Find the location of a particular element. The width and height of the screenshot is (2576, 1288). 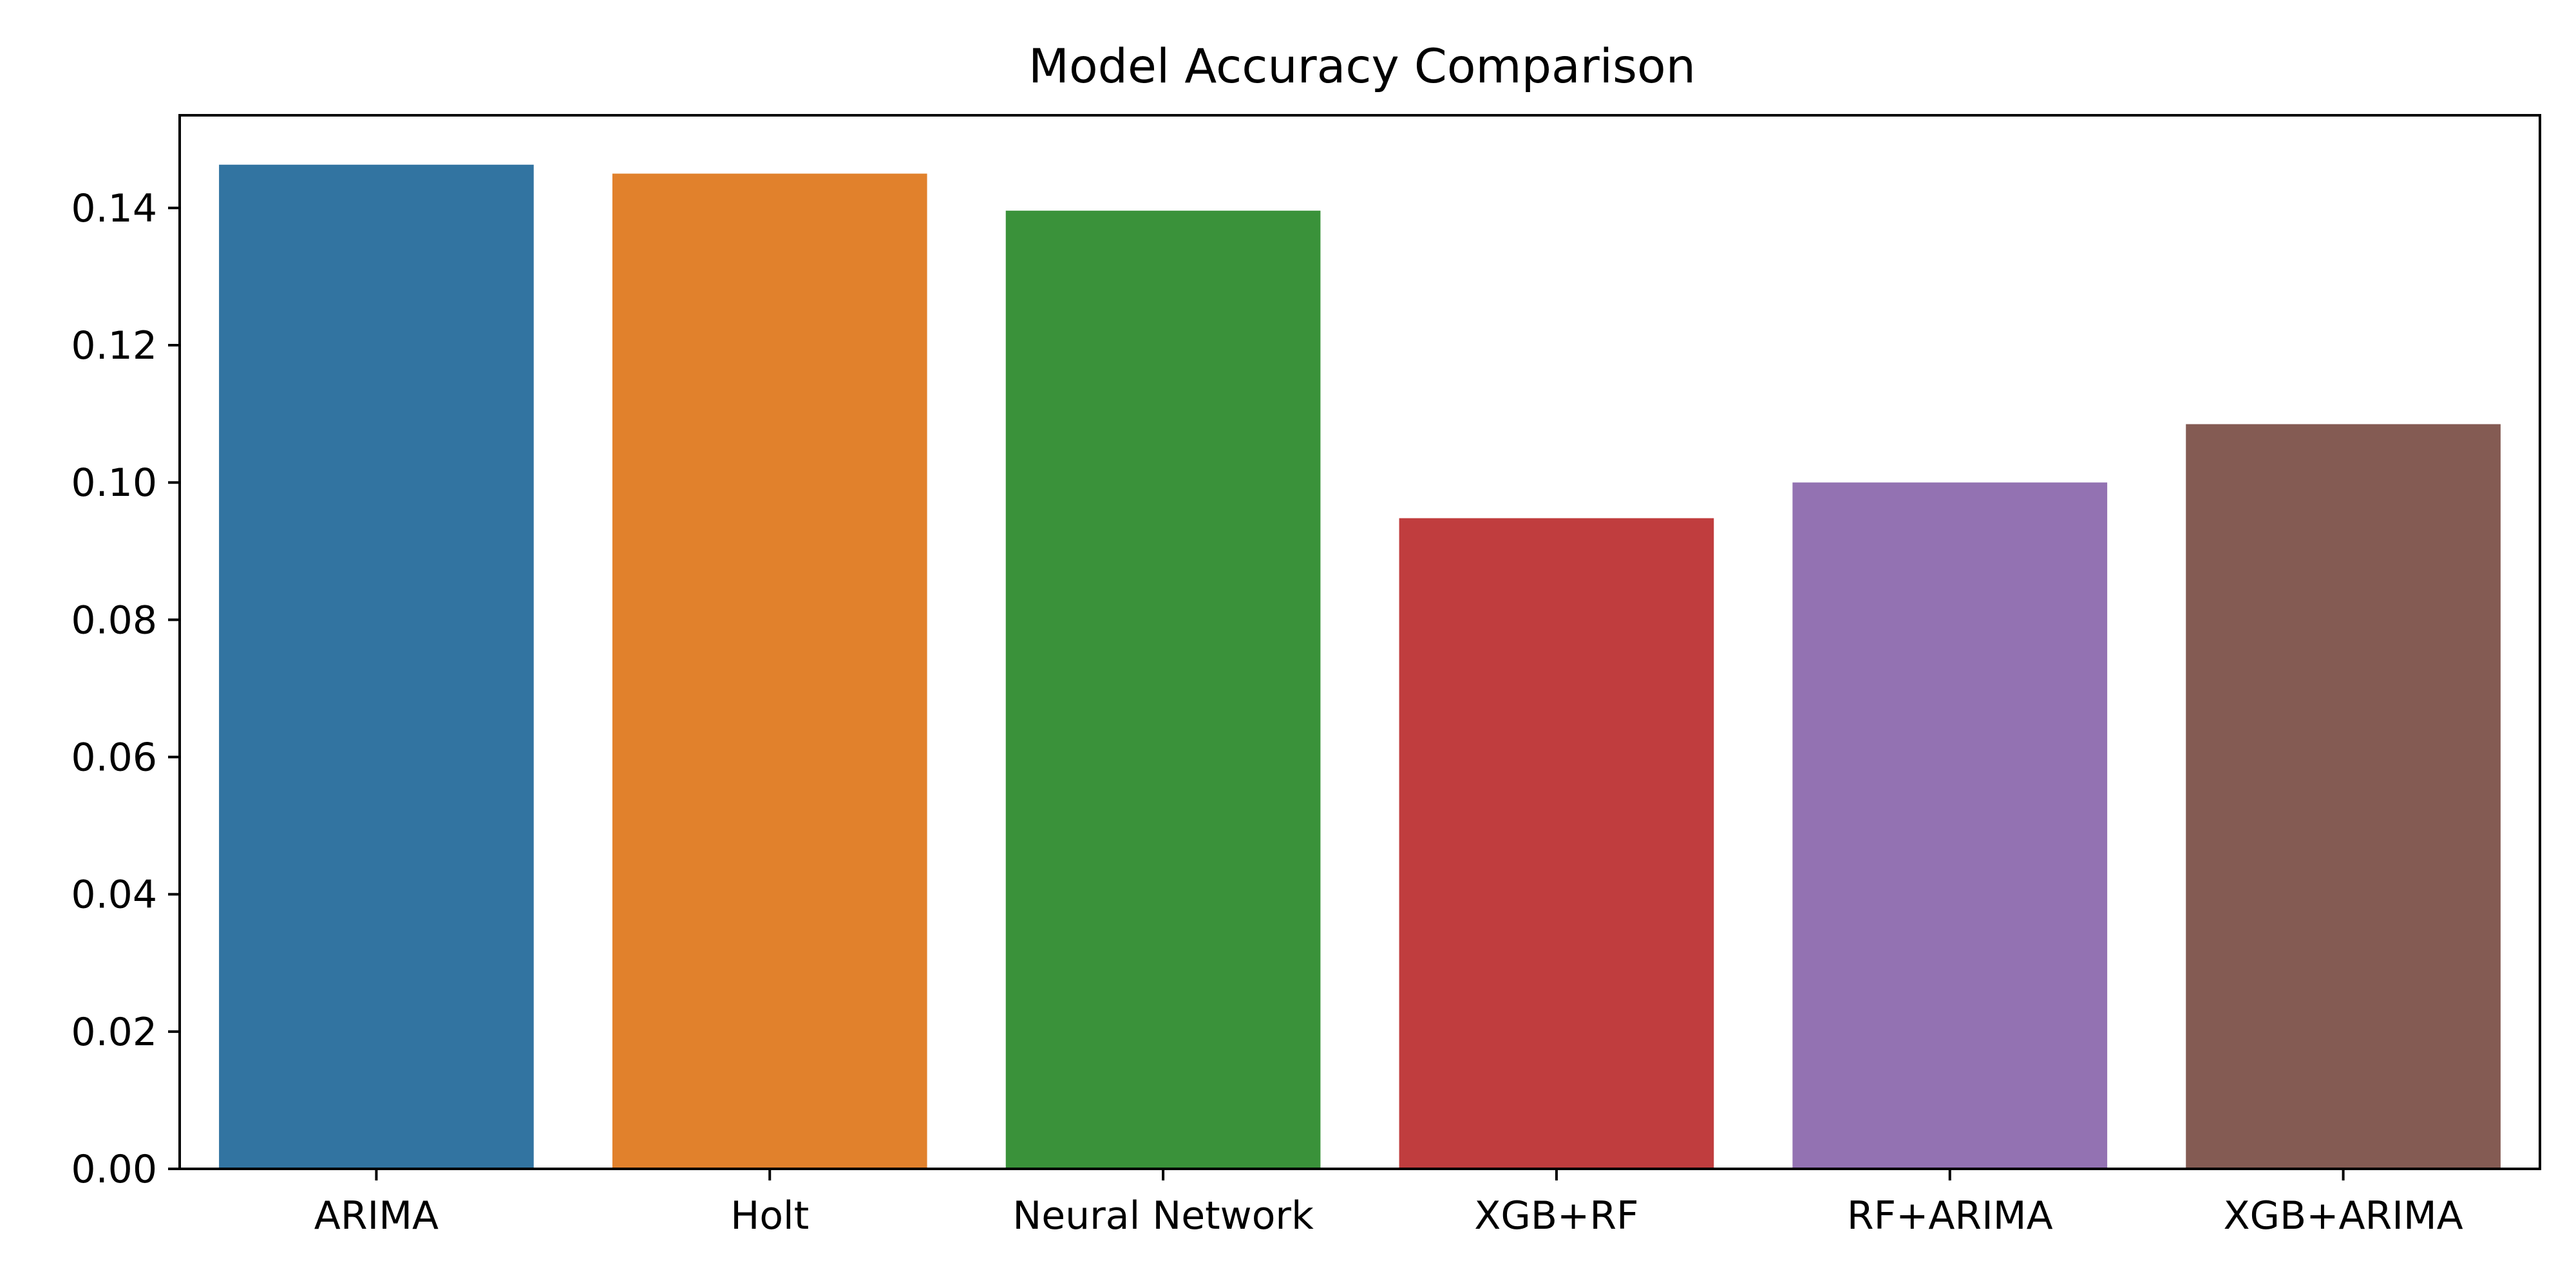

chart-title: Model Accuracy Comparison is located at coordinates (1362, 66).